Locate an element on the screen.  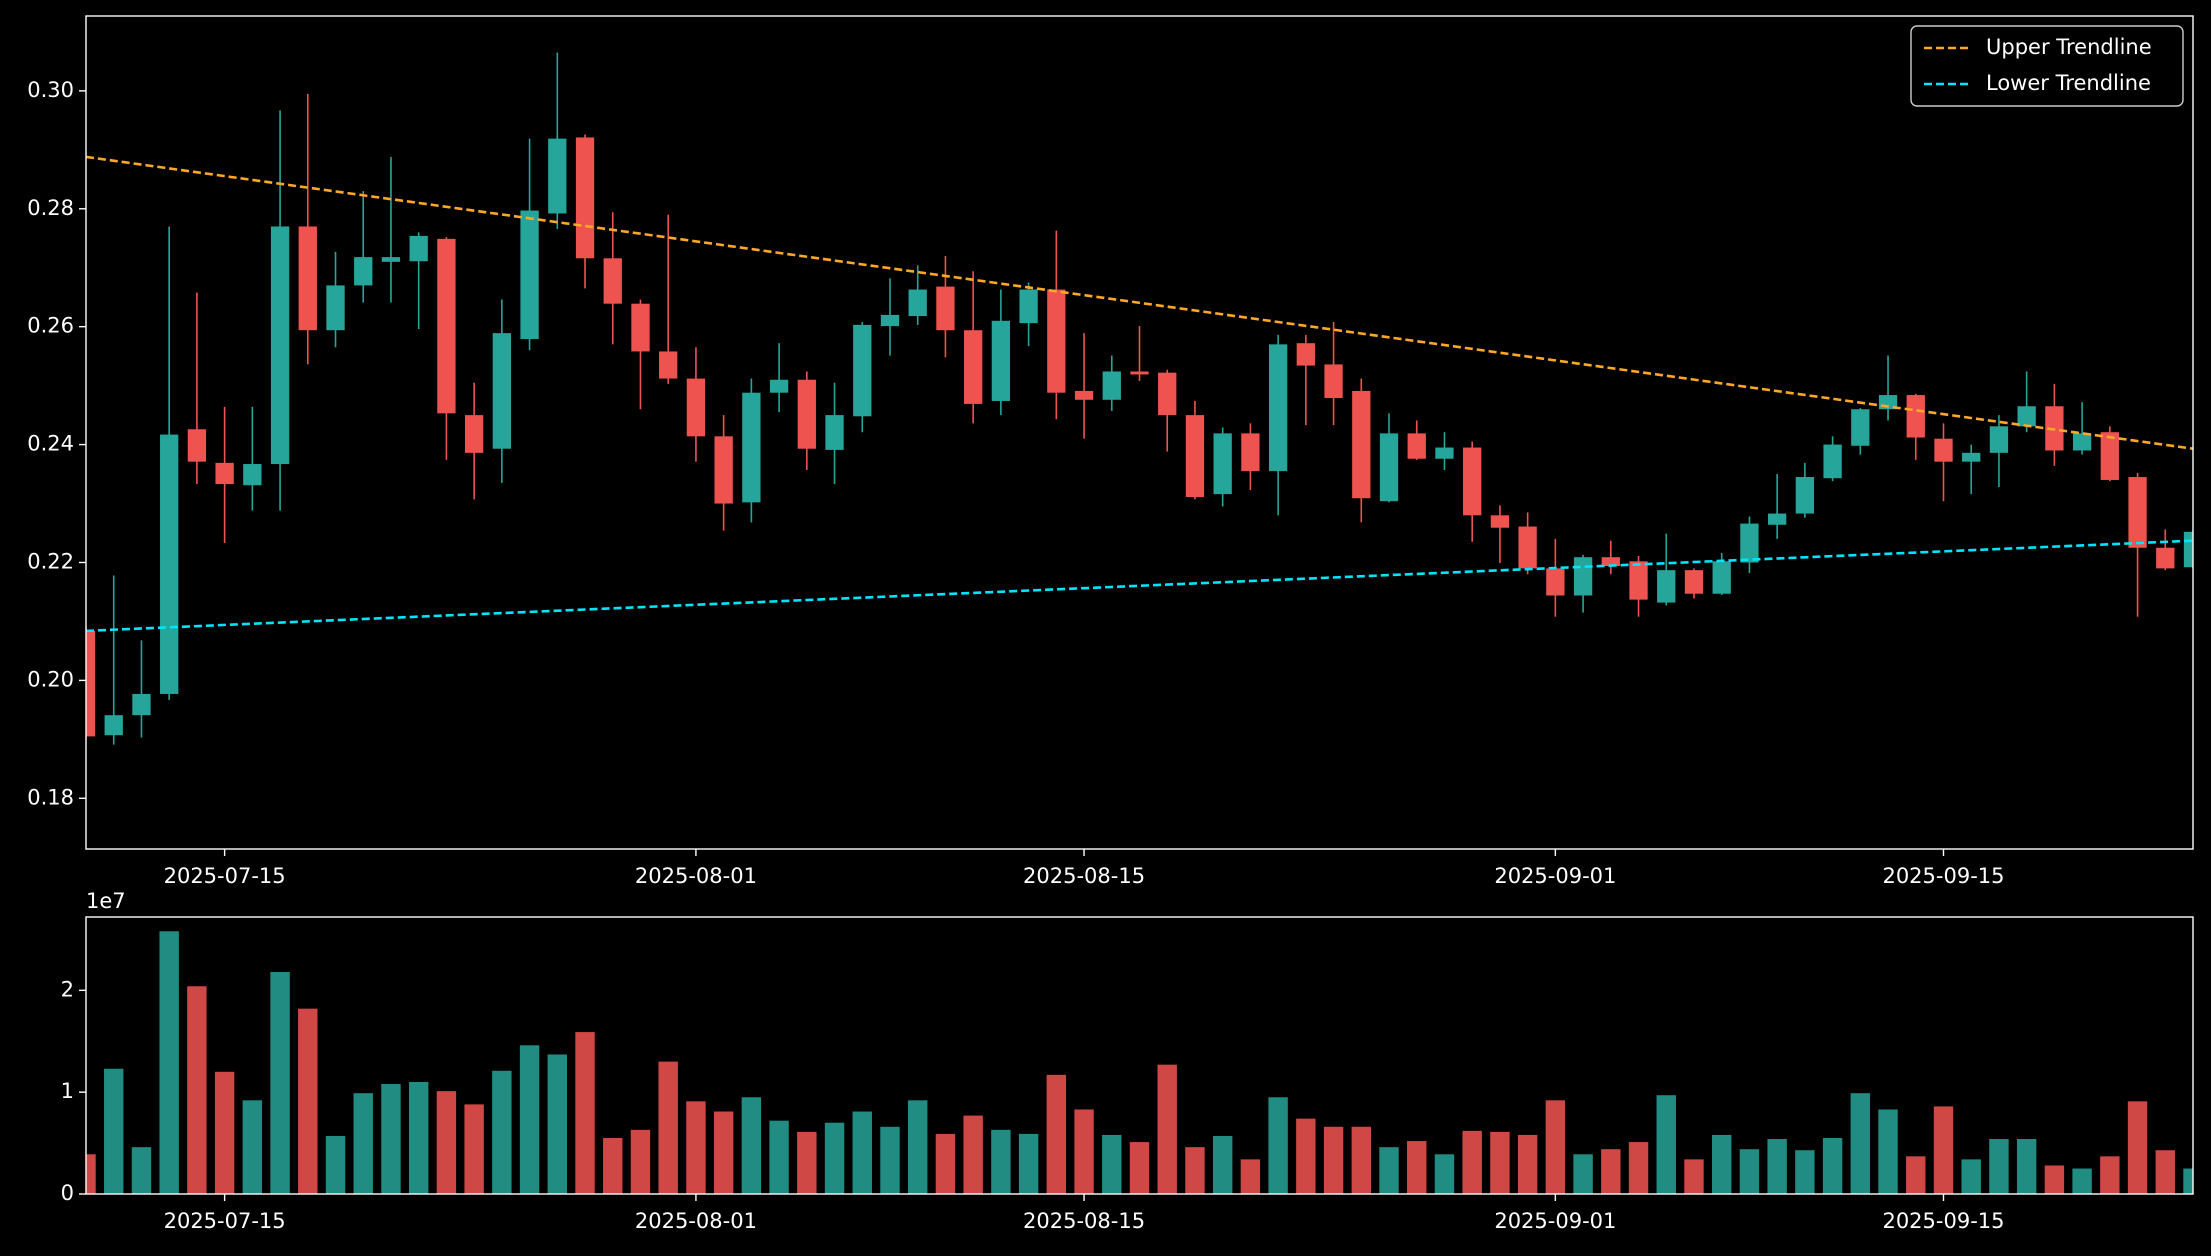
legend-label: Lower Trendline is located at coordinates (2068, 83).